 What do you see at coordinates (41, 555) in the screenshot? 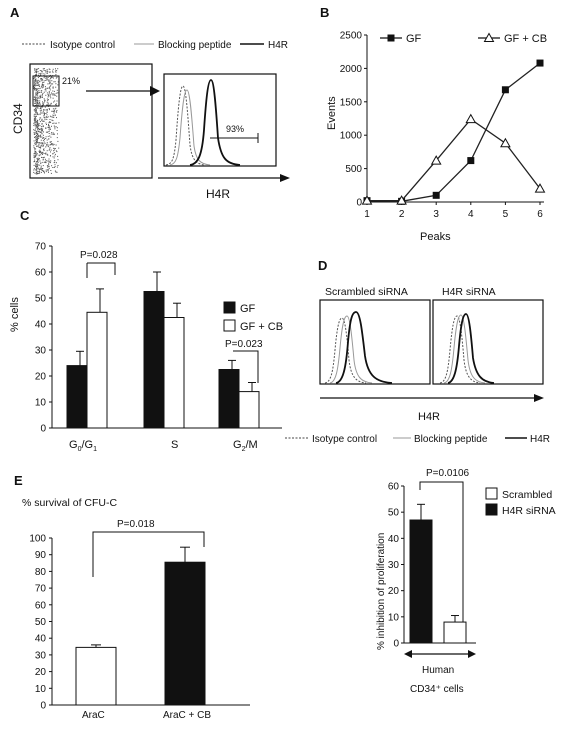
I see `e-y-tick-label: 90` at bounding box center [41, 555].